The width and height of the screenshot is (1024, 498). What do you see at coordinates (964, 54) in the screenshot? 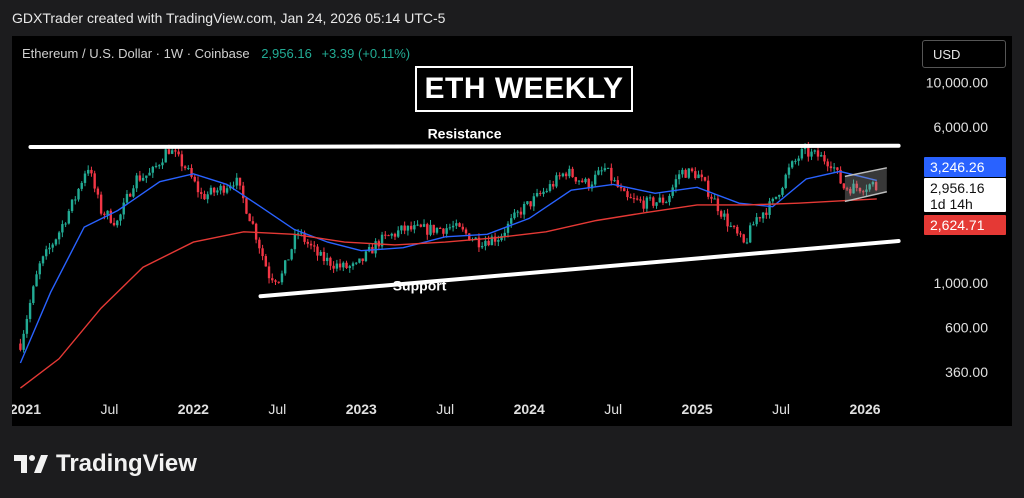
I see `currency-button: USD` at bounding box center [964, 54].